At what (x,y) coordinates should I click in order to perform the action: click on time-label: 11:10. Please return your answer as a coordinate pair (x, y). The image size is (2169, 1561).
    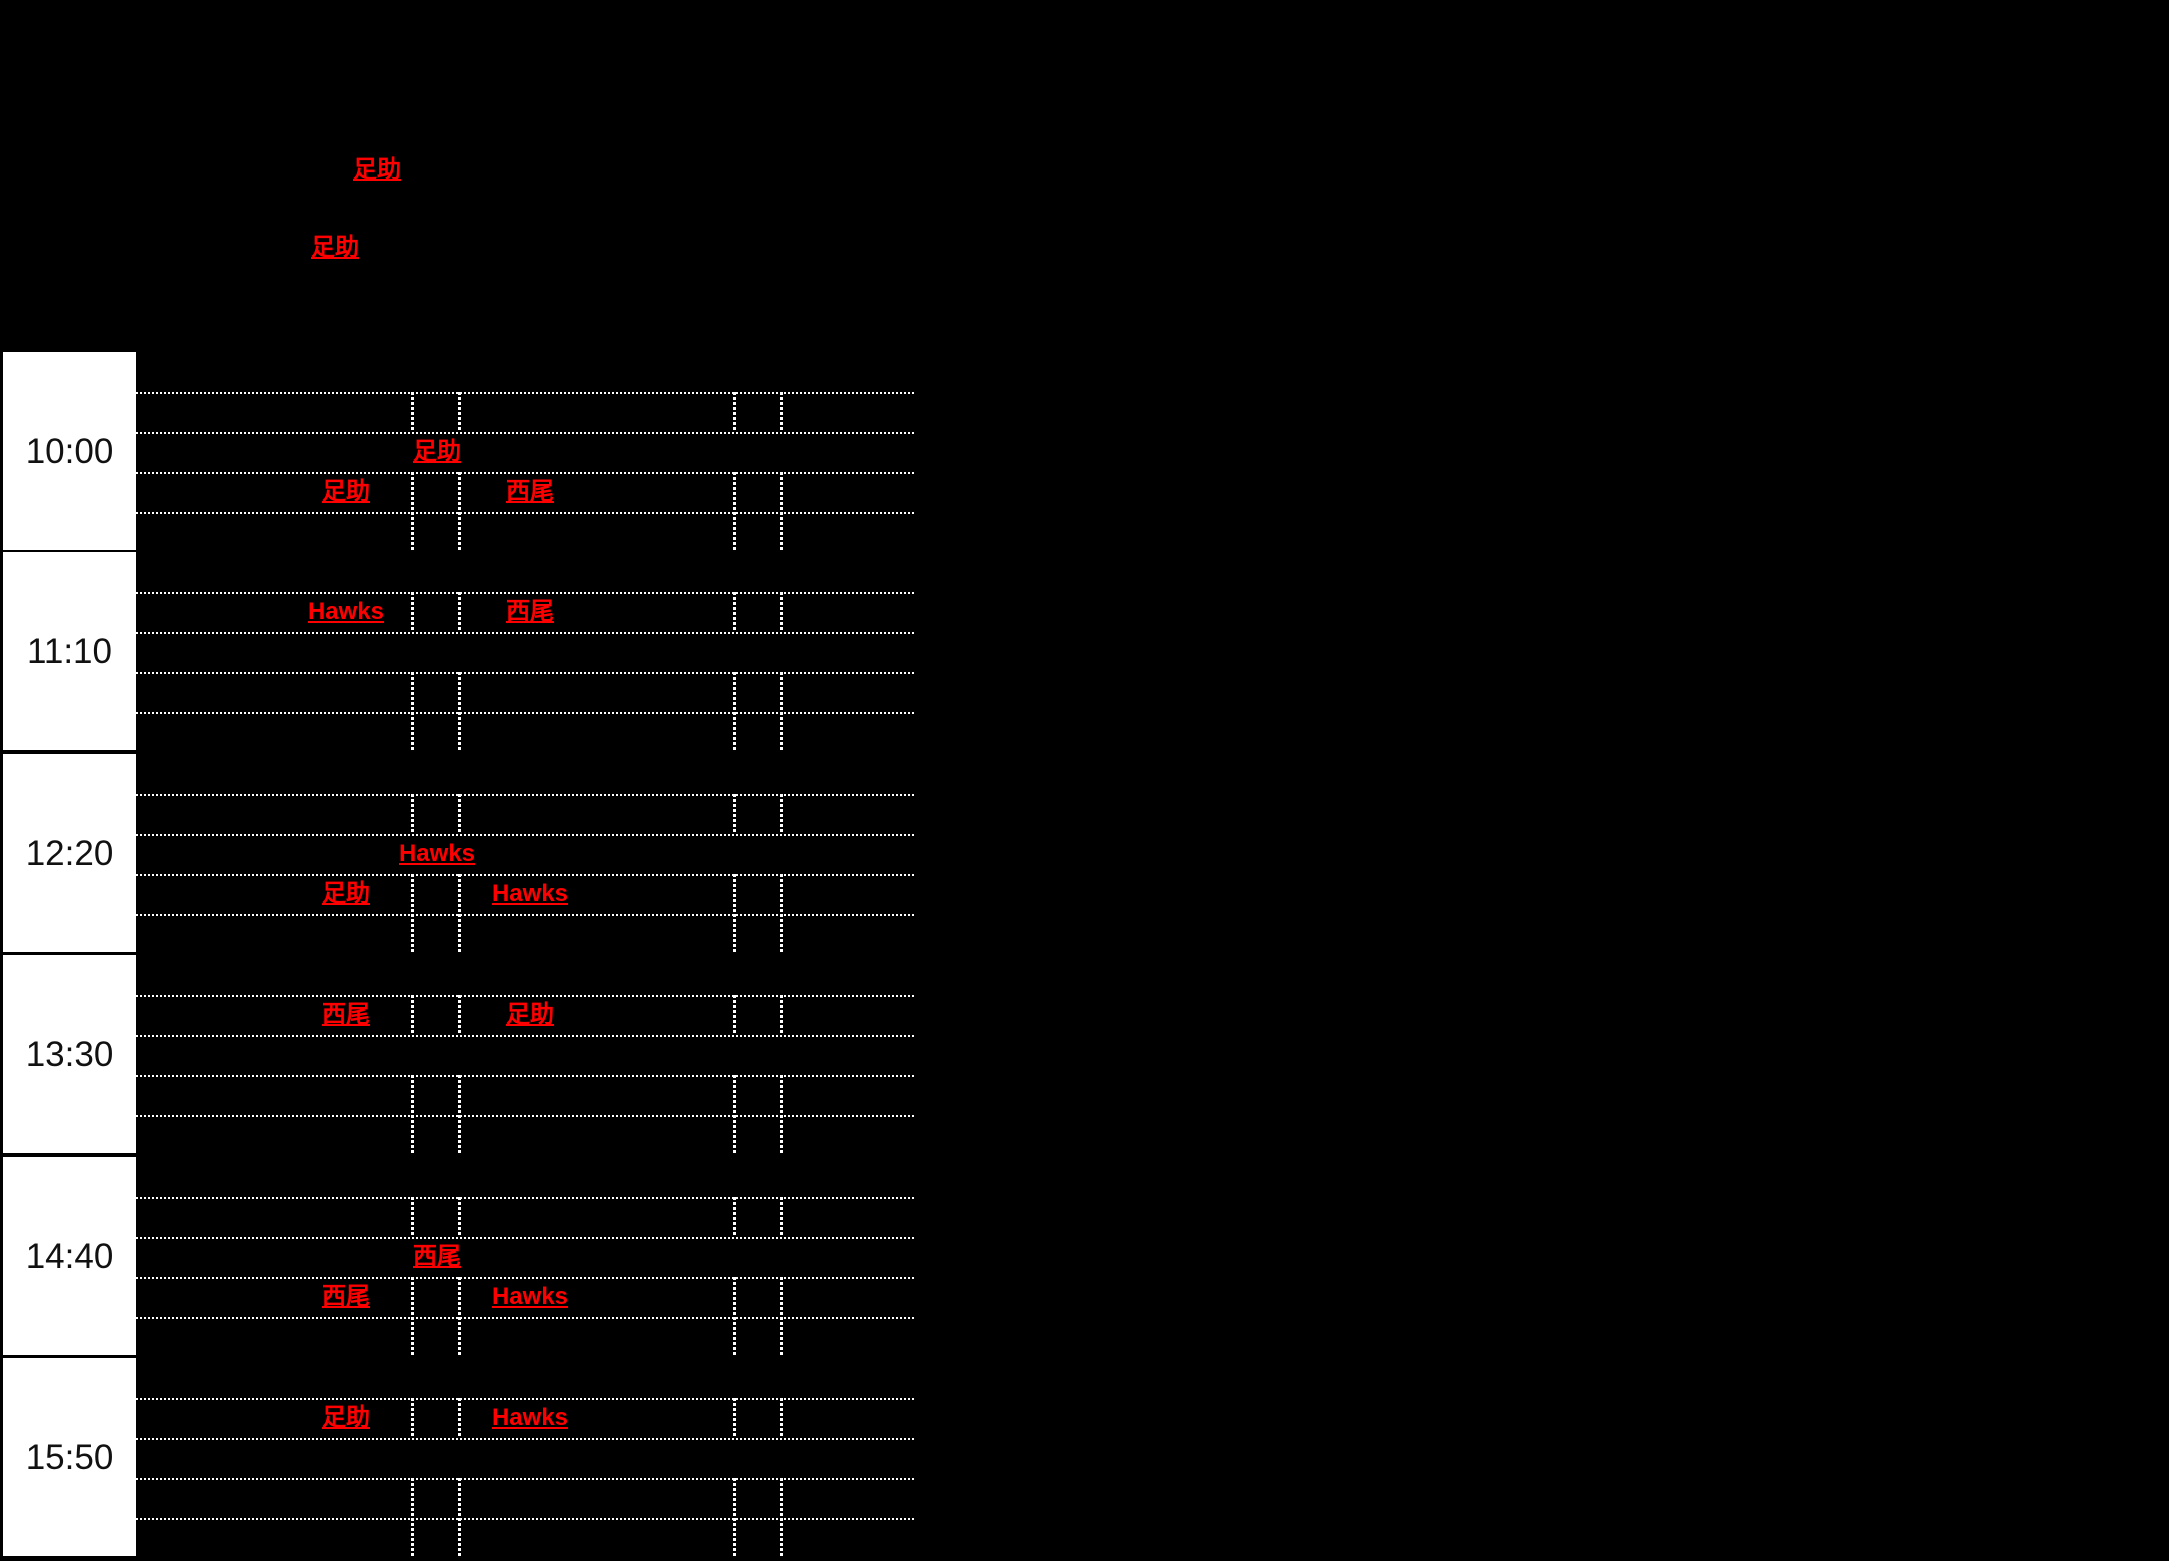
    Looking at the image, I should click on (69, 651).